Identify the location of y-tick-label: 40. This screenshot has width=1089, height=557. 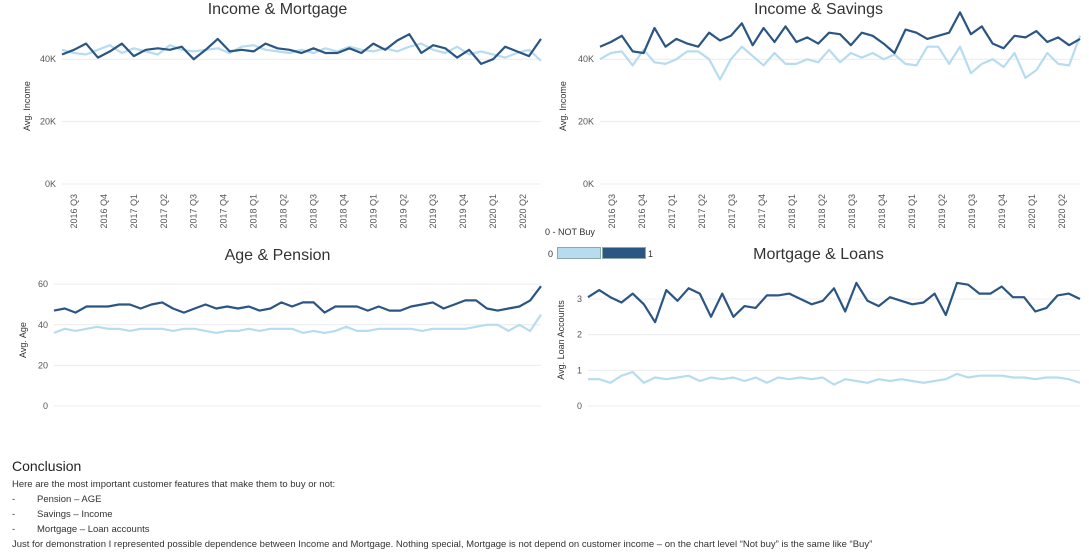
(43, 325).